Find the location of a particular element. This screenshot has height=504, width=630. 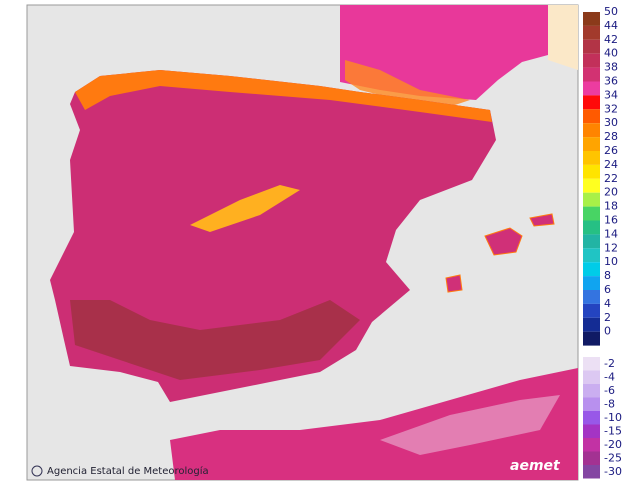

logo: aemet is located at coordinates (535, 466).